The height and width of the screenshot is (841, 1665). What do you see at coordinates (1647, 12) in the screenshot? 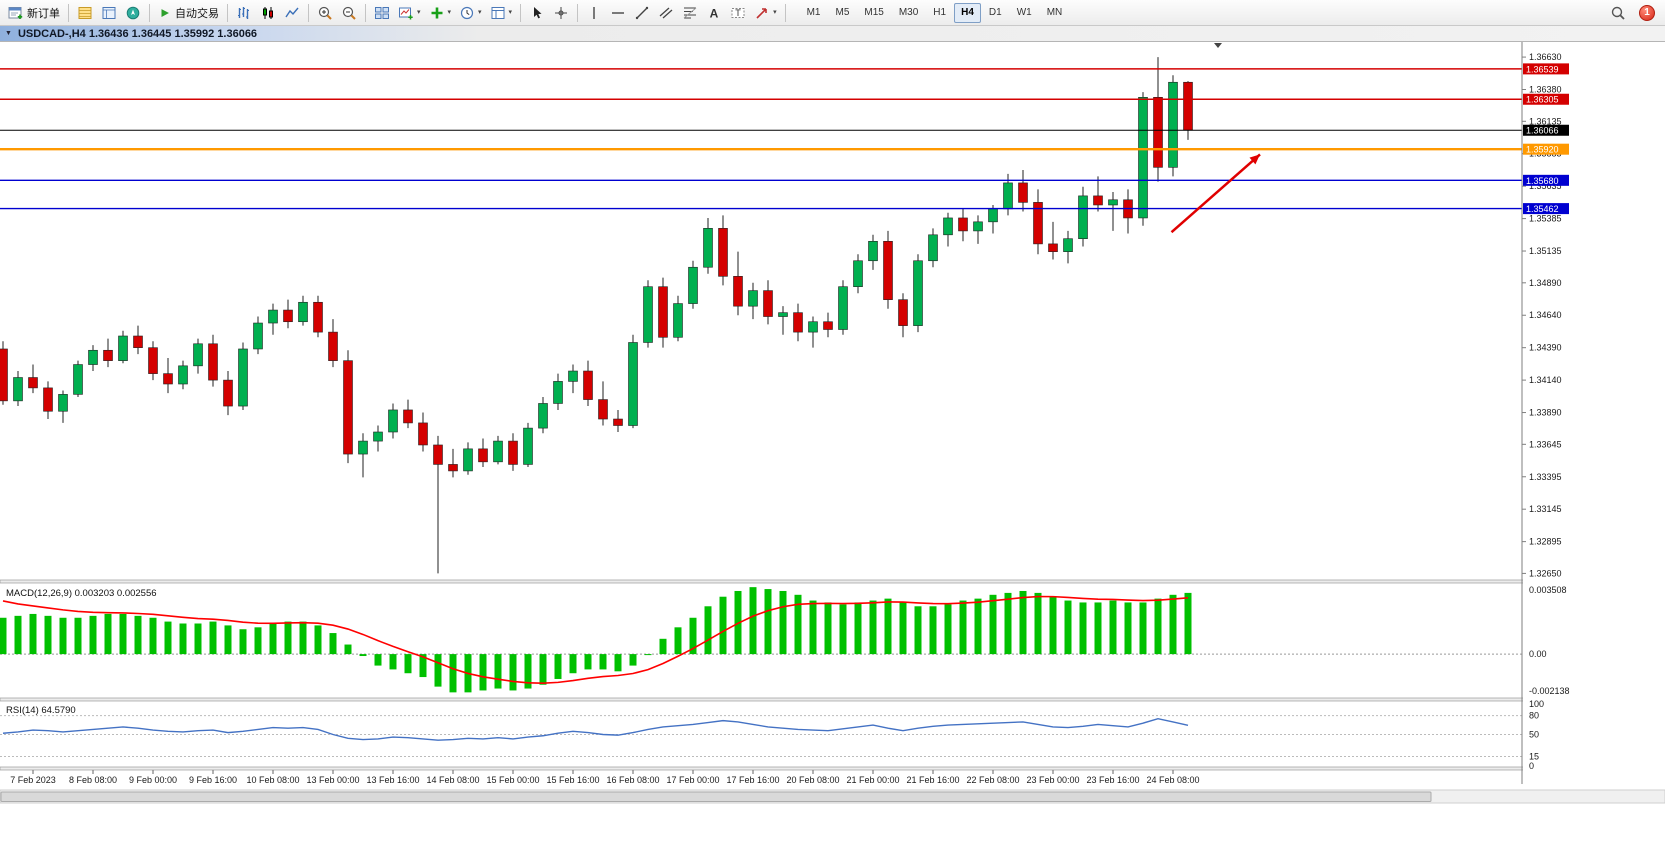
I see `notification-badge: 1` at bounding box center [1647, 12].